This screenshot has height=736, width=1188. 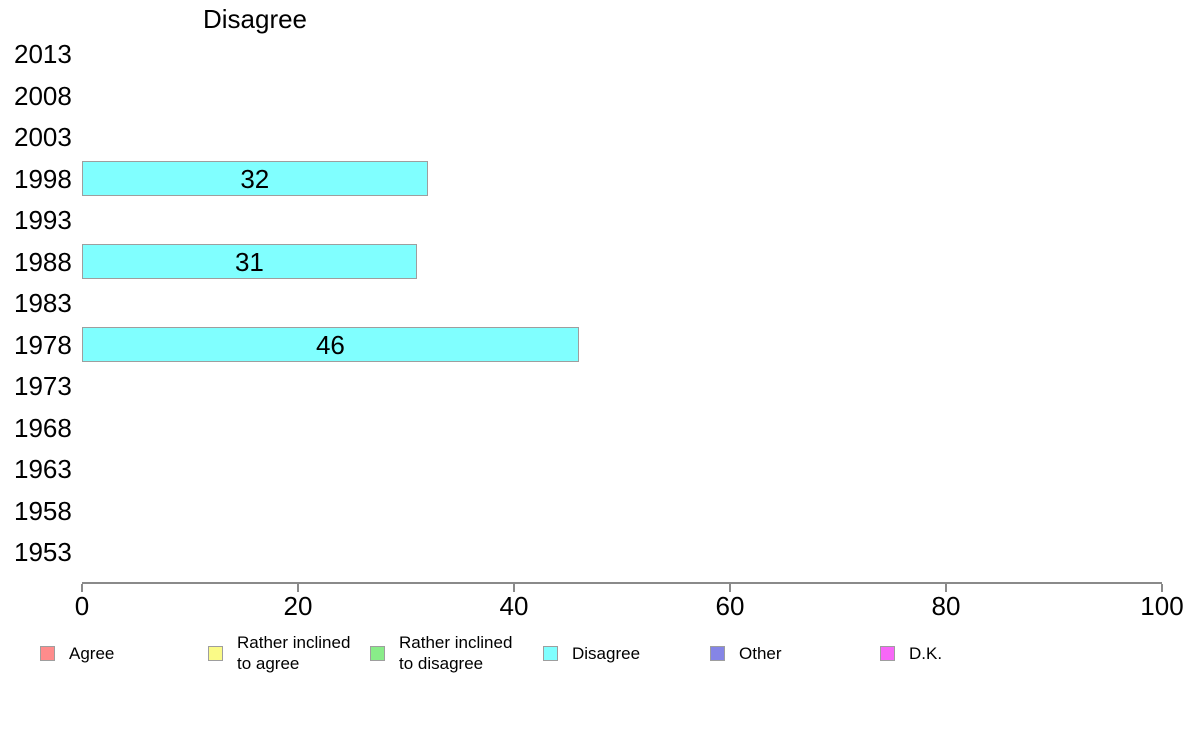 What do you see at coordinates (43, 261) in the screenshot?
I see `y-axis-label: 1988` at bounding box center [43, 261].